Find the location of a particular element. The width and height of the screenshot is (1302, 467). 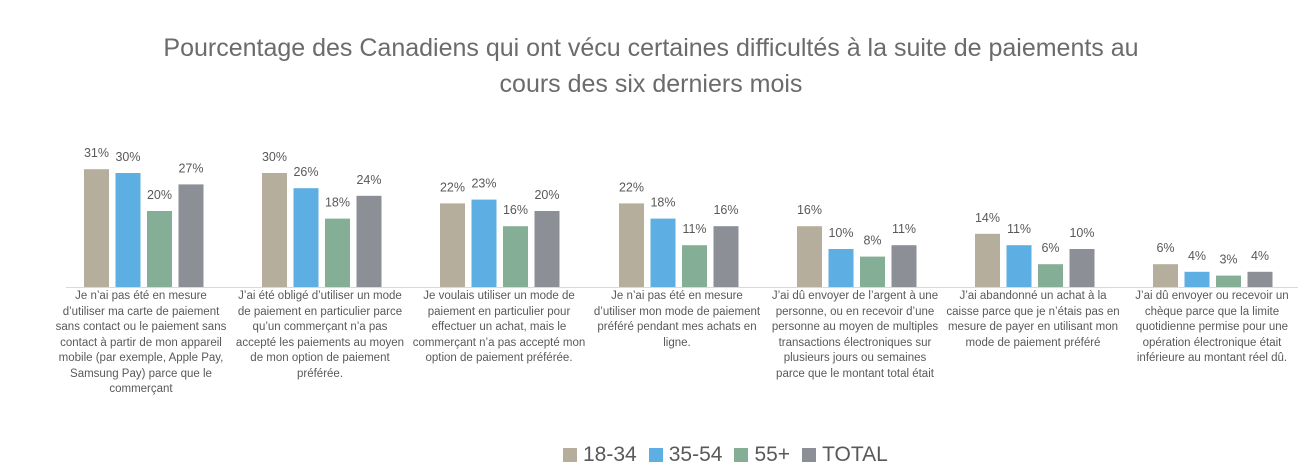

legend-swatch-total is located at coordinates (809, 455).